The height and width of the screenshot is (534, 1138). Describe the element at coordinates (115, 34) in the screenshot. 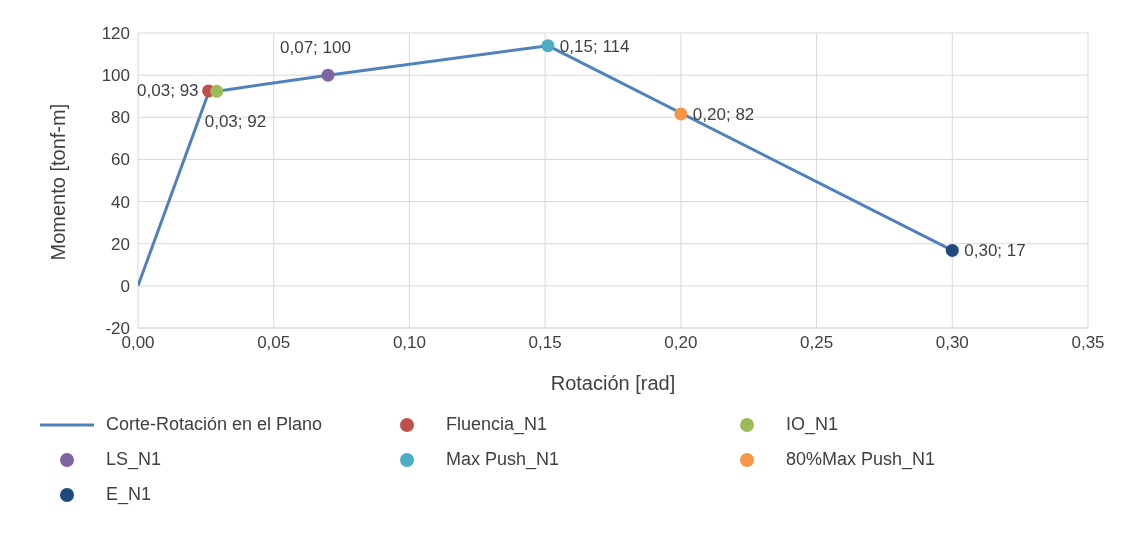

I see `y-tick-label: 120` at that location.